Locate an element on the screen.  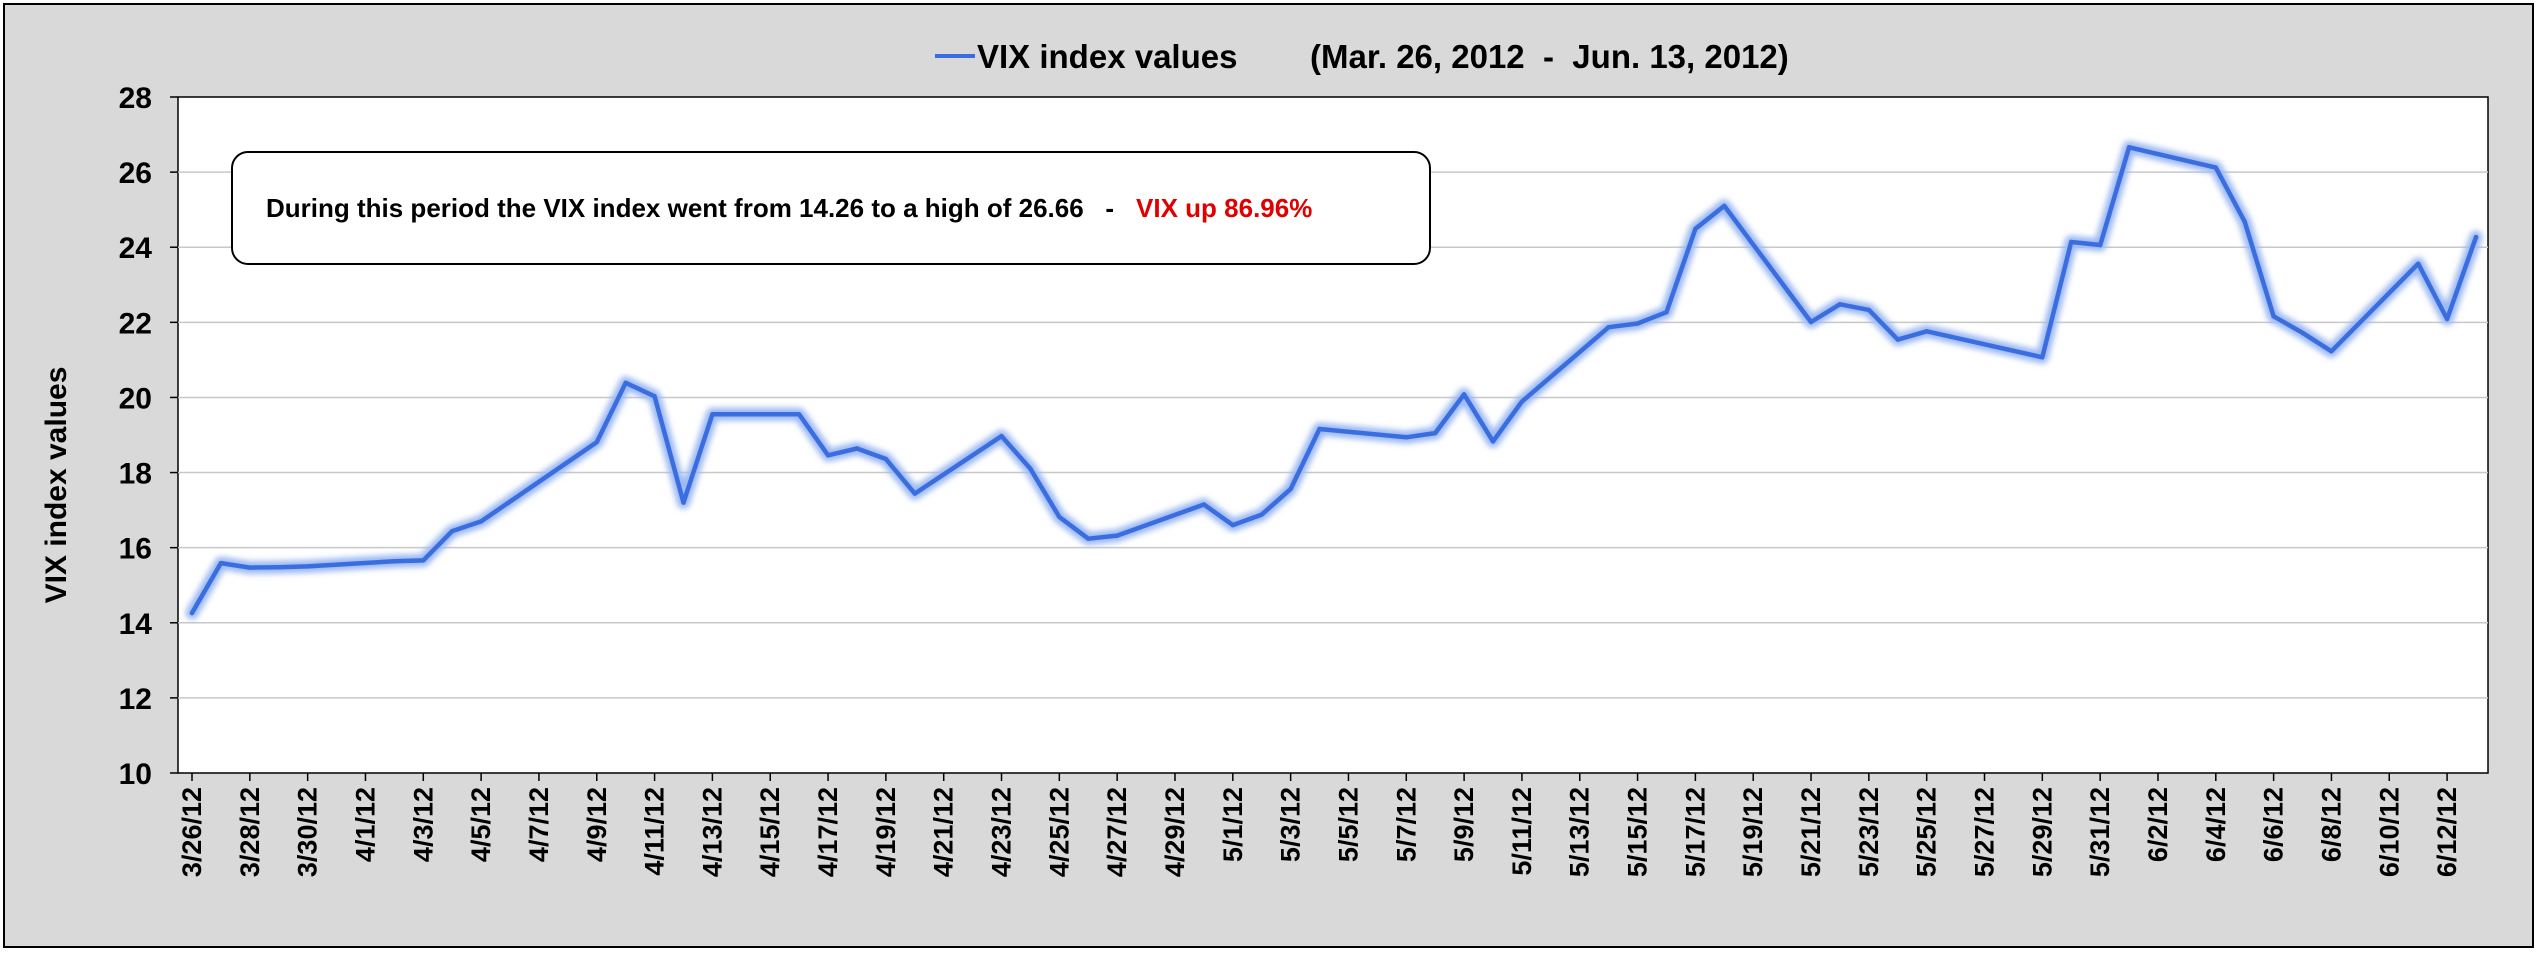
x-tick-label: 3/28/12 is located at coordinates (250, 832).